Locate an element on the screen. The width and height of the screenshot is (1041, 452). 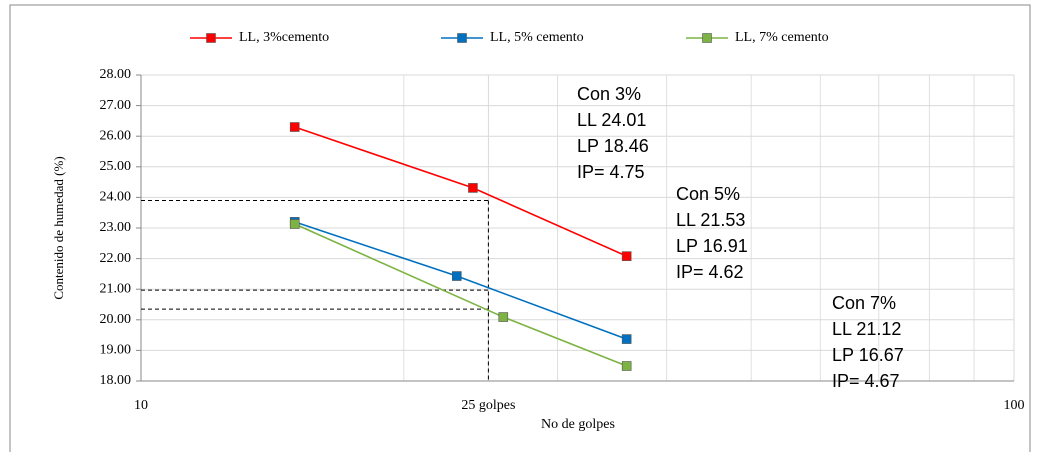
annotation: Con 7% is located at coordinates (864, 303).